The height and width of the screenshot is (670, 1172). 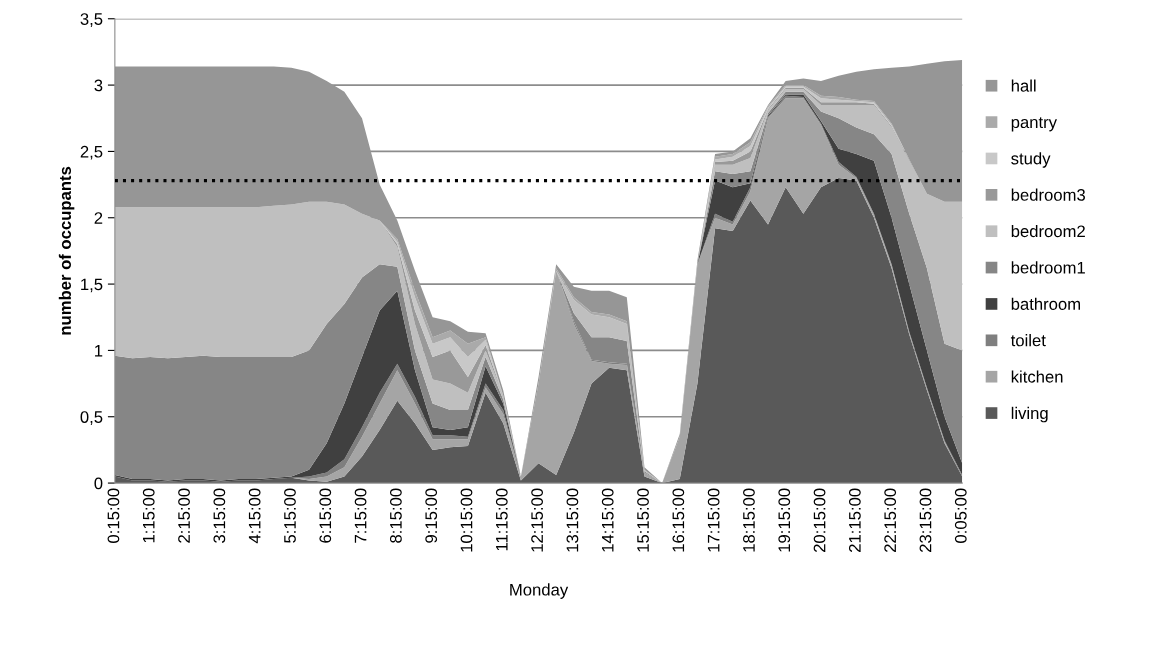 What do you see at coordinates (1029, 414) in the screenshot?
I see `legend-label: living` at bounding box center [1029, 414].